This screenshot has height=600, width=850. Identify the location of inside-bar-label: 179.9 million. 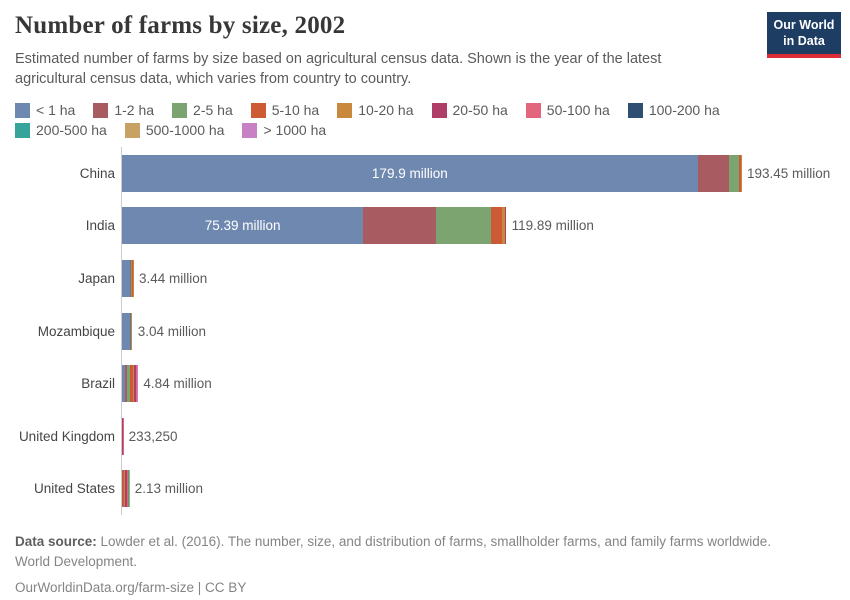
(409, 173).